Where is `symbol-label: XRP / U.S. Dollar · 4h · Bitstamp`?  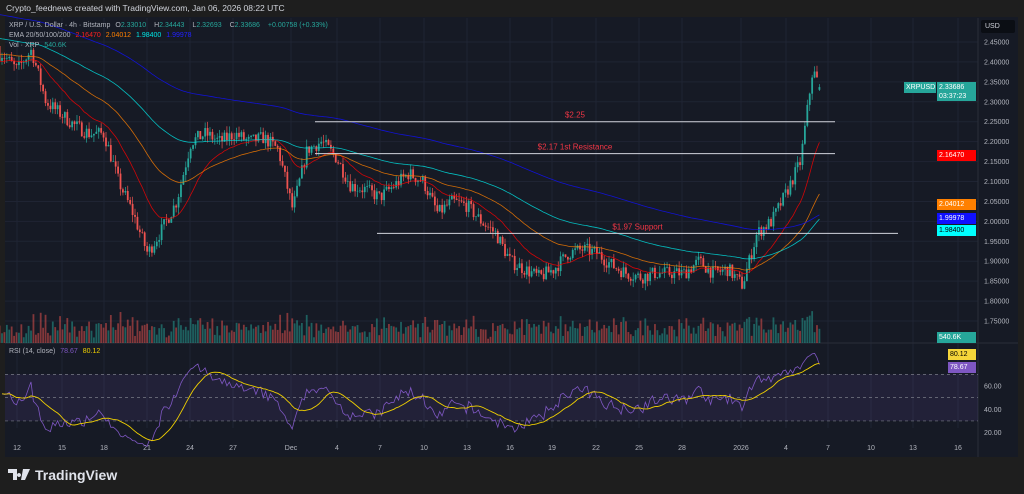
symbol-label: XRP / U.S. Dollar · 4h · Bitstamp is located at coordinates (60, 25).